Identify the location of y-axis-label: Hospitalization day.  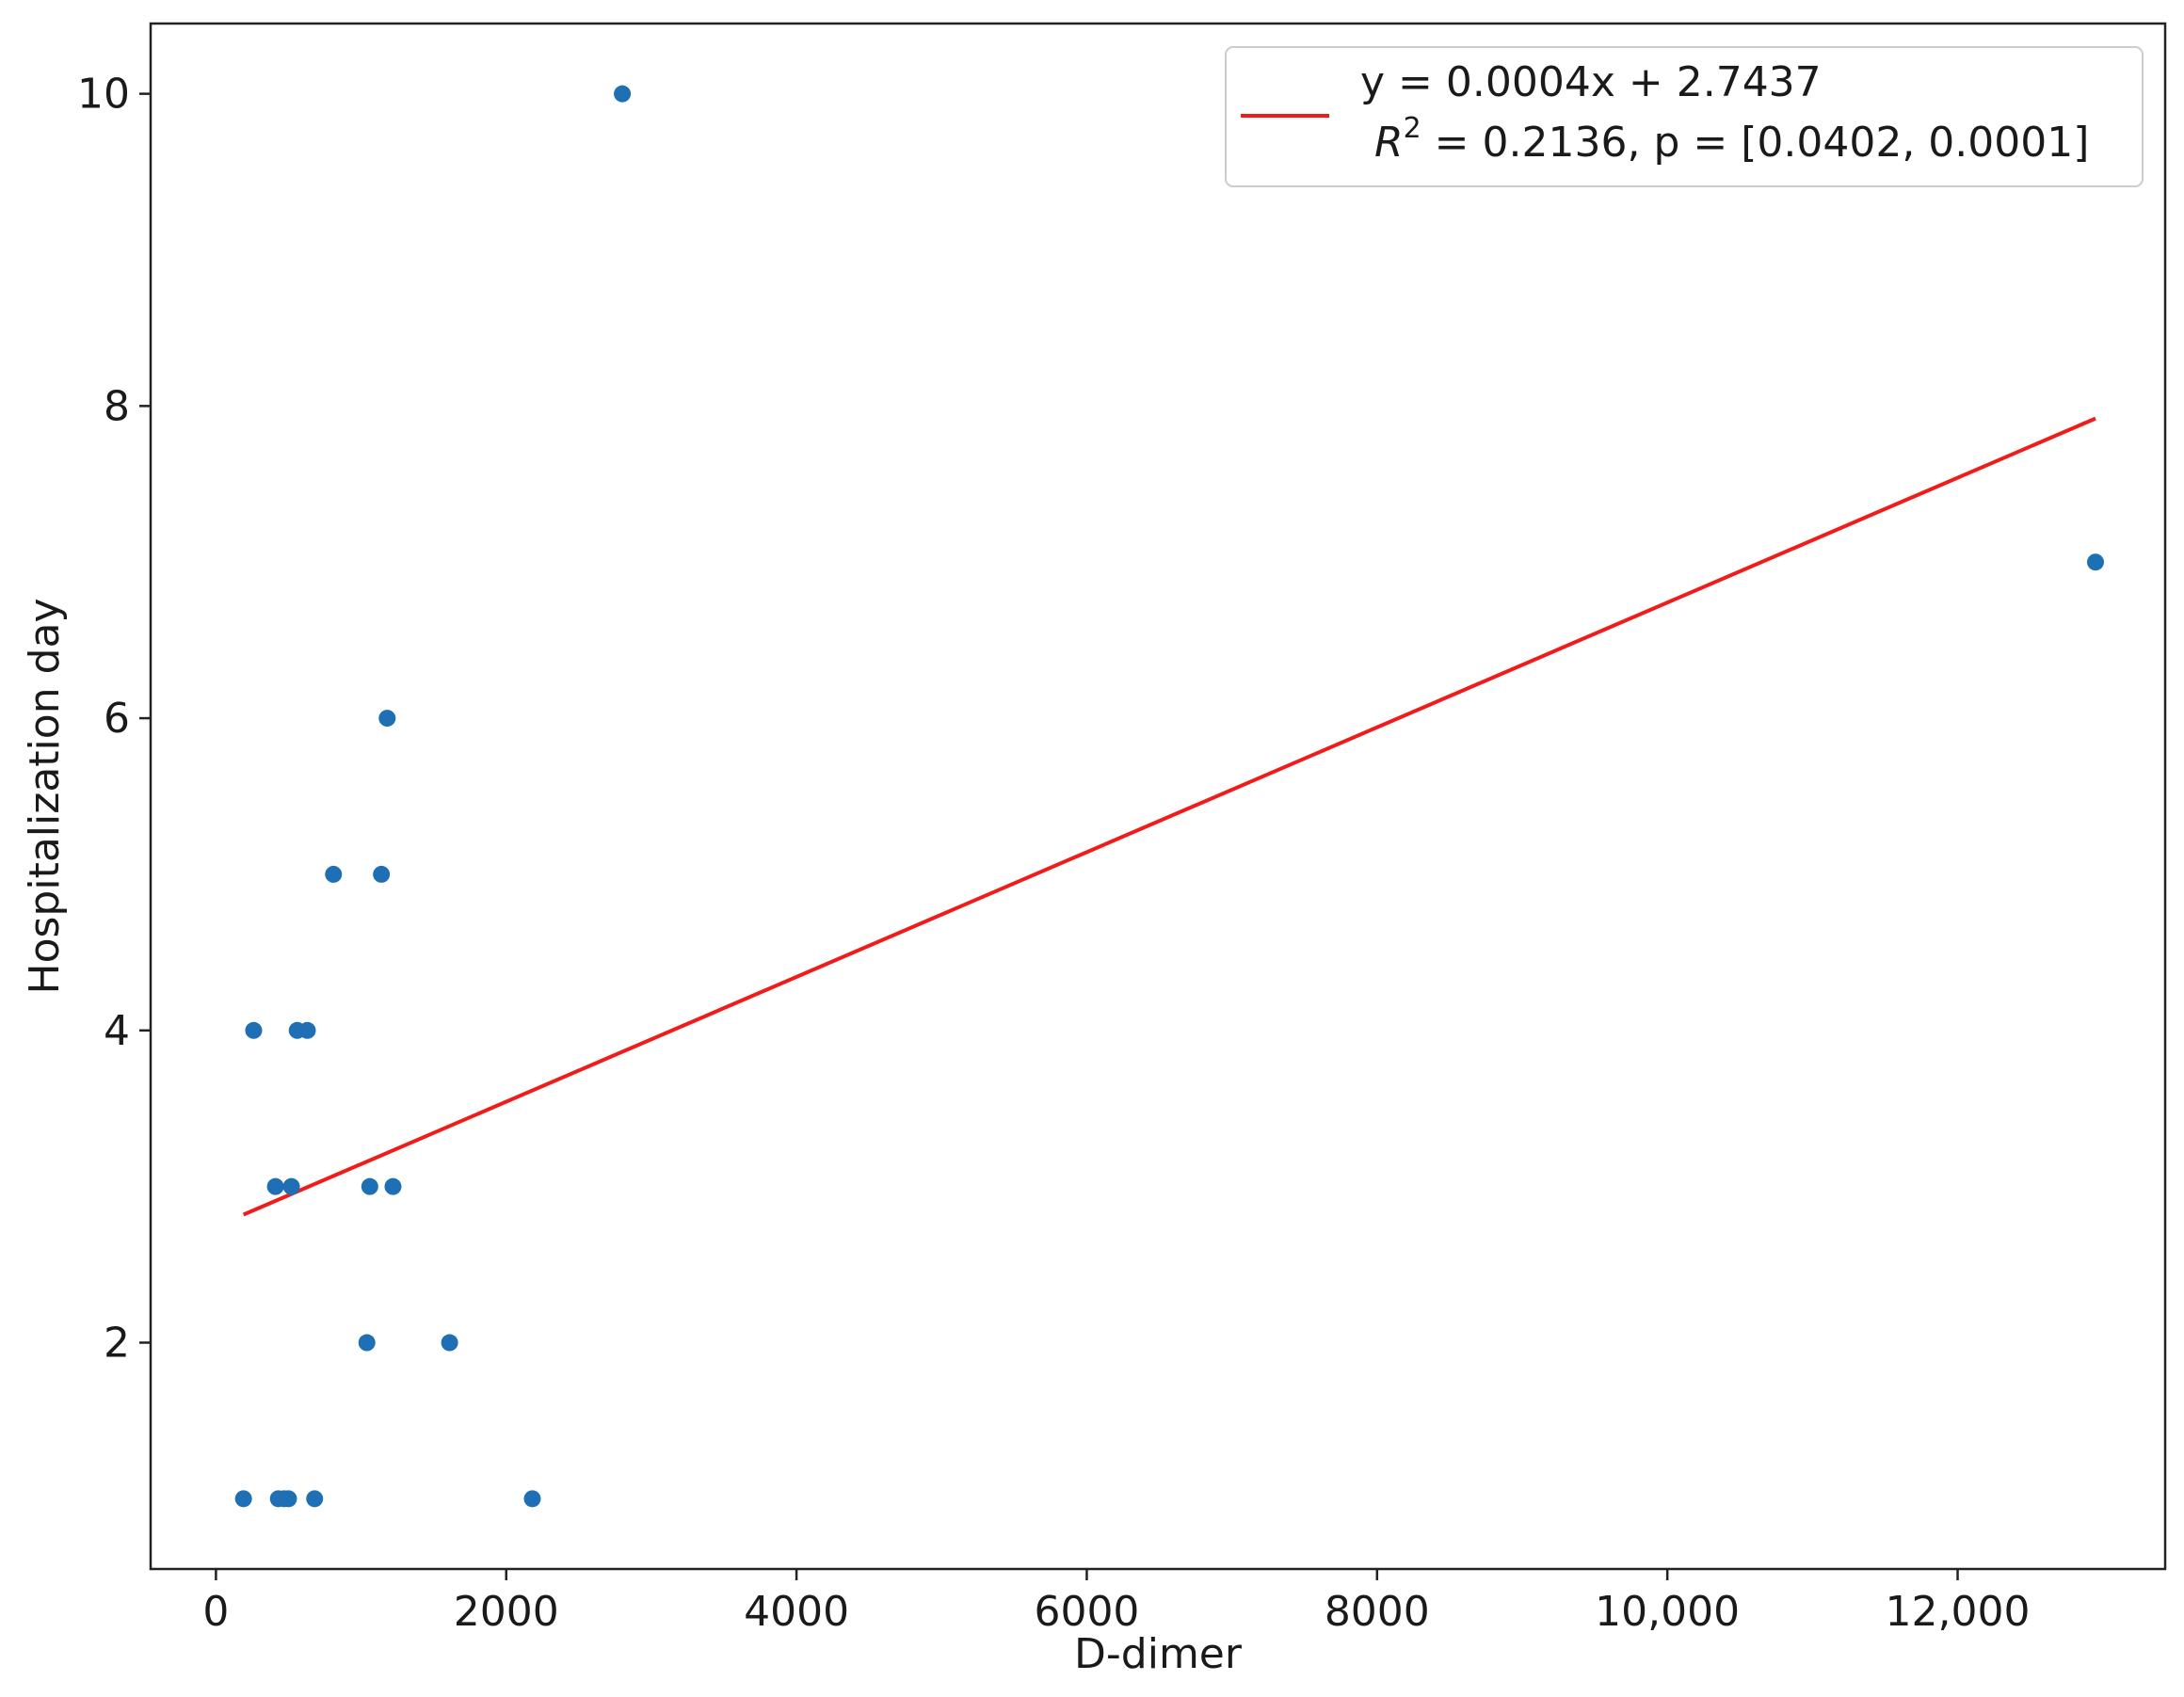
(45, 796).